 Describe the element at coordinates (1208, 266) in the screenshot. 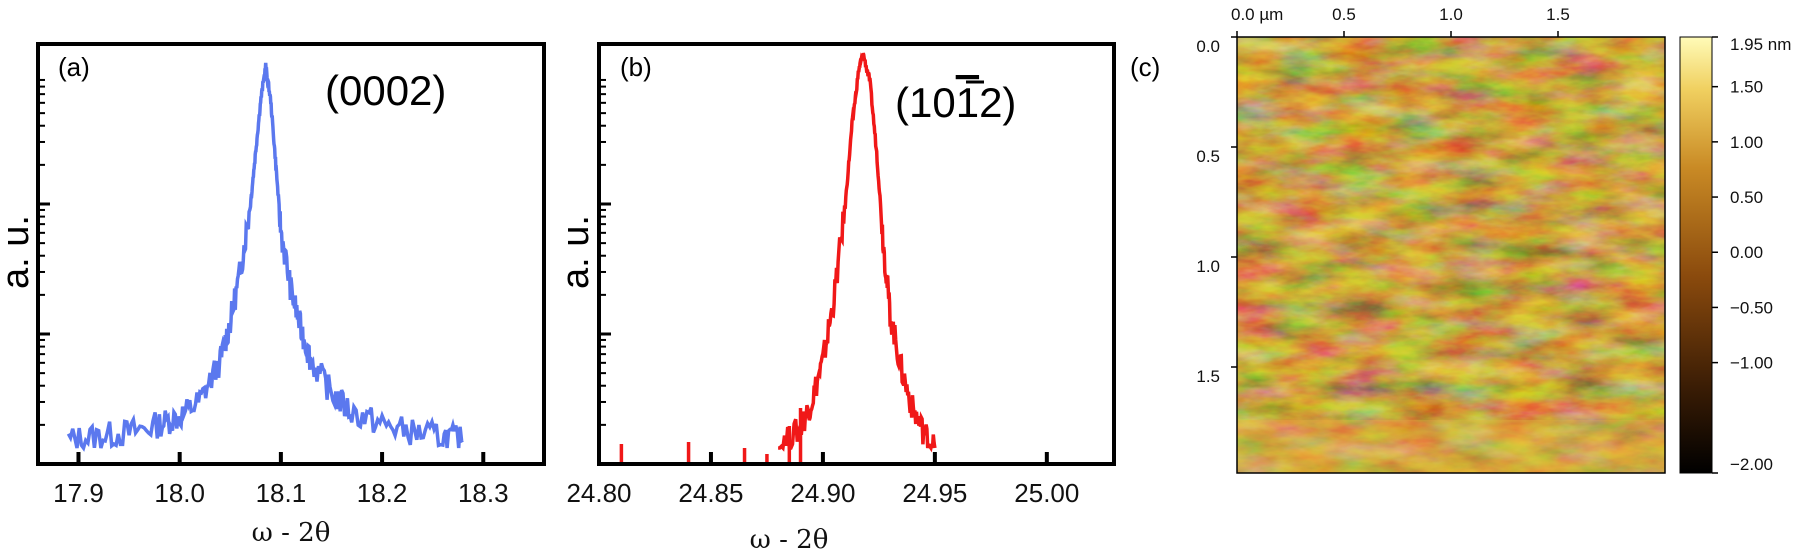

I see `afm-y-tick-label: 1.0` at that location.